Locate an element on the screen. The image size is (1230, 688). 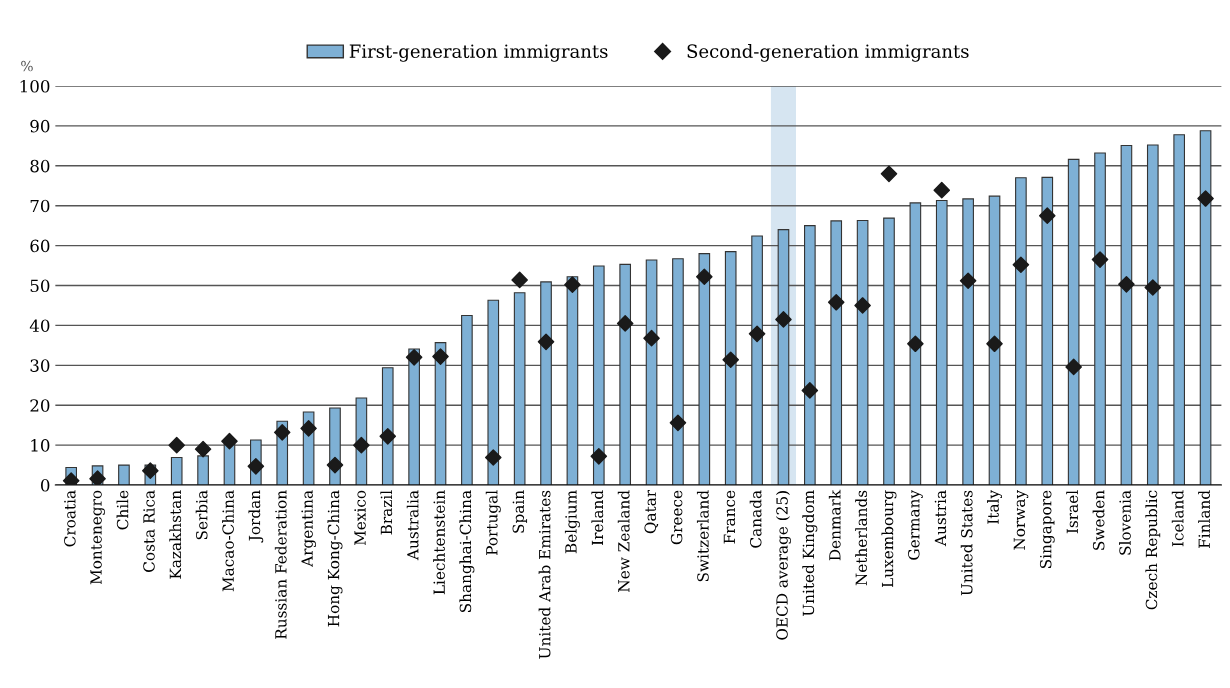
y-tick-label: 50 is located at coordinates (40, 286).